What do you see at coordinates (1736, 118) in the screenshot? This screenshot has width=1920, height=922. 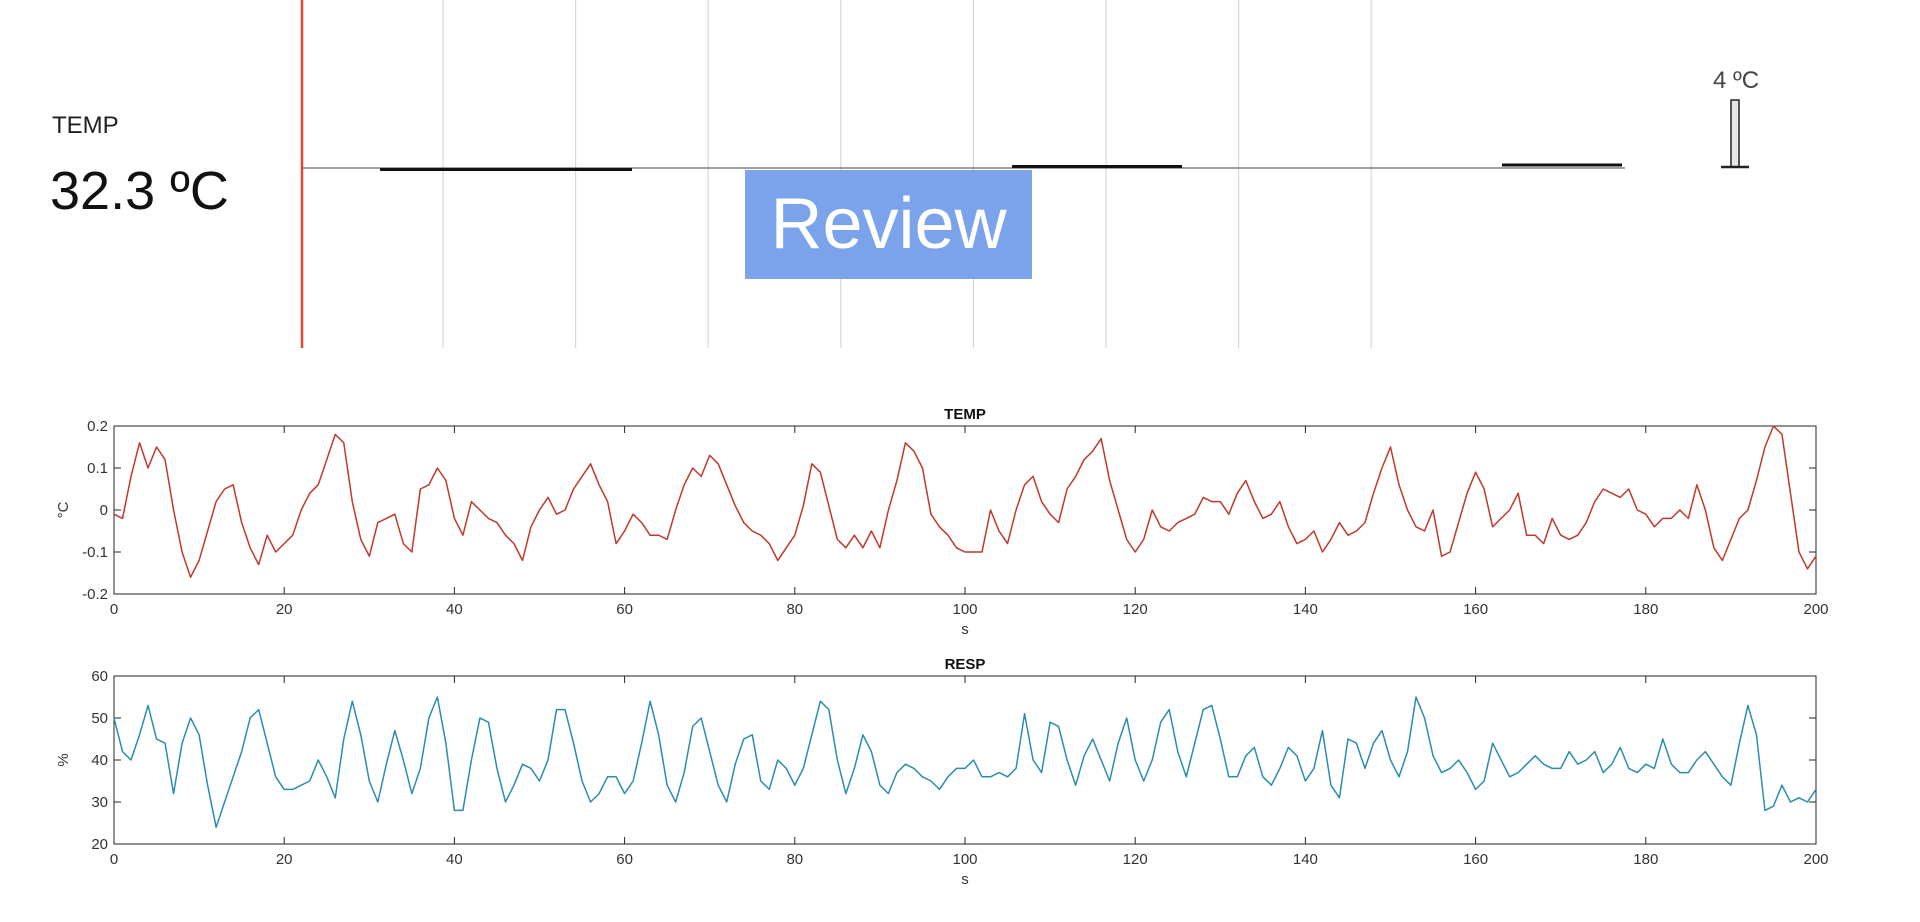 I see `scale-bar: 4 ºC` at bounding box center [1736, 118].